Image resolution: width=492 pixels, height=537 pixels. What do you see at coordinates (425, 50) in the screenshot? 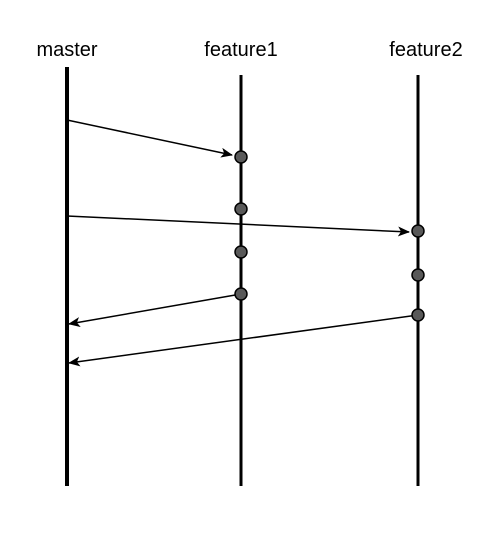
I see `branch-label-feature2: feature2` at bounding box center [425, 50].